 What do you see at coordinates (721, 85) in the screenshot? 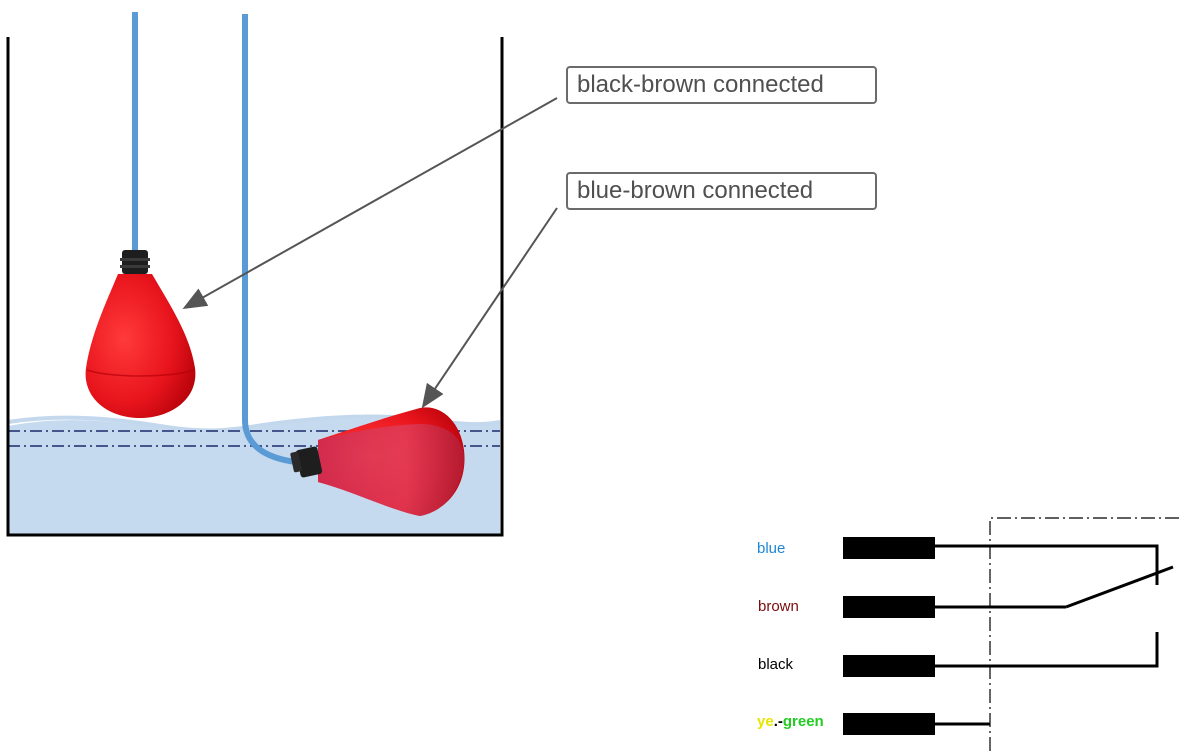
I see `callout-black-brown: black-brown connected` at bounding box center [721, 85].